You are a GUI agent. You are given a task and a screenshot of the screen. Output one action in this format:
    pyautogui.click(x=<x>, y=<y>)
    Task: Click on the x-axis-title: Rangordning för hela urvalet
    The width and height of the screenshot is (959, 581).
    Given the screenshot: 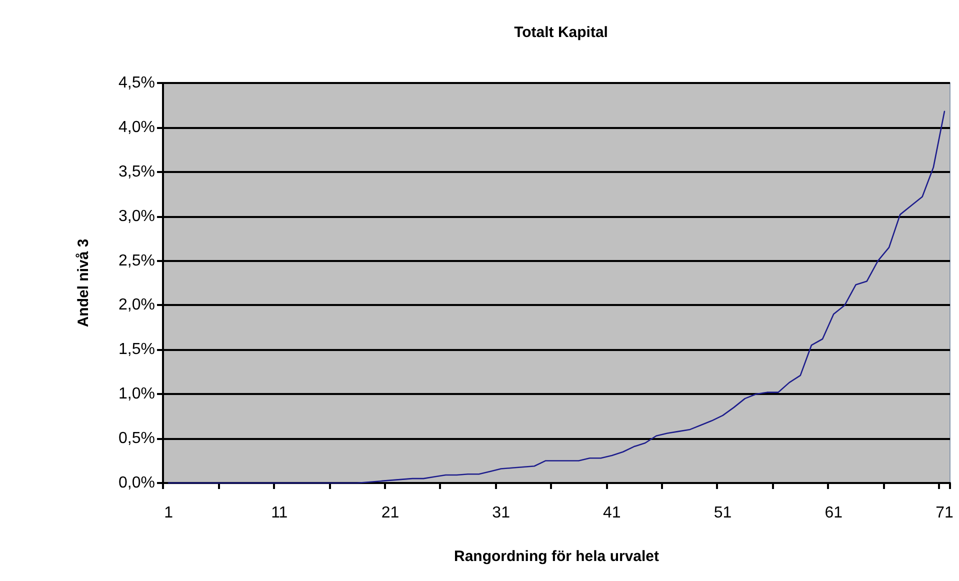 What is the action you would take?
    pyautogui.click(x=557, y=556)
    